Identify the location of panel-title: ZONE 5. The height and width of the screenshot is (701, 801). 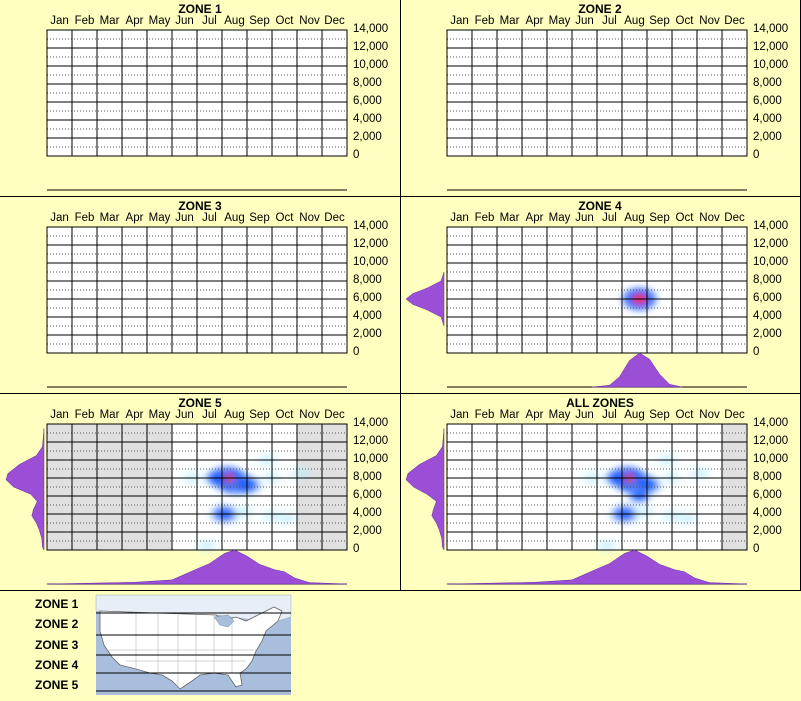
(200, 403).